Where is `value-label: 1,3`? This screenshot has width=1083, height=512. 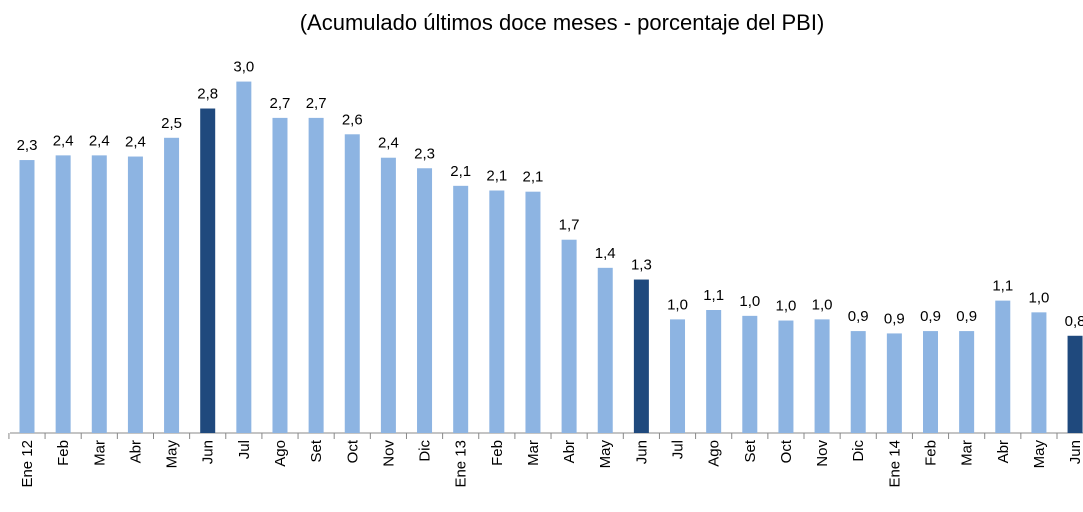 value-label: 1,3 is located at coordinates (641, 265).